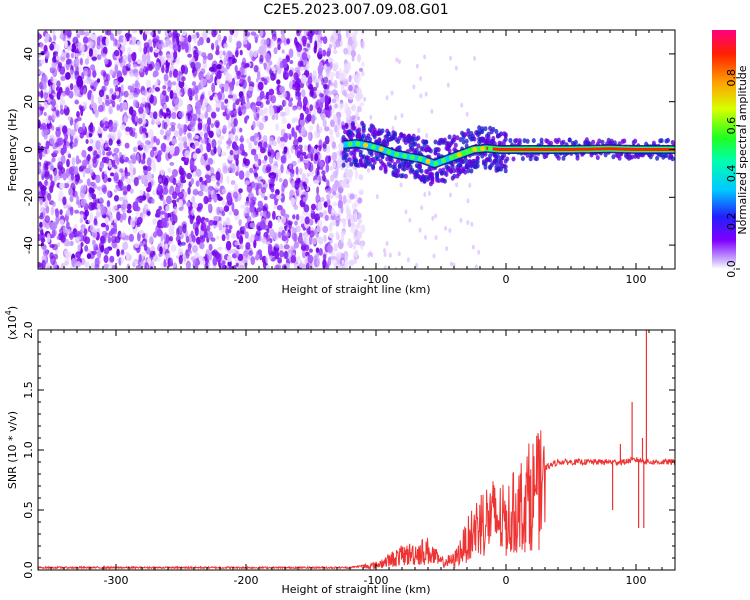 Image resolution: width=750 pixels, height=600 pixels. Describe the element at coordinates (731, 269) in the screenshot. I see `colorbar-tick-label: 0.0` at that location.